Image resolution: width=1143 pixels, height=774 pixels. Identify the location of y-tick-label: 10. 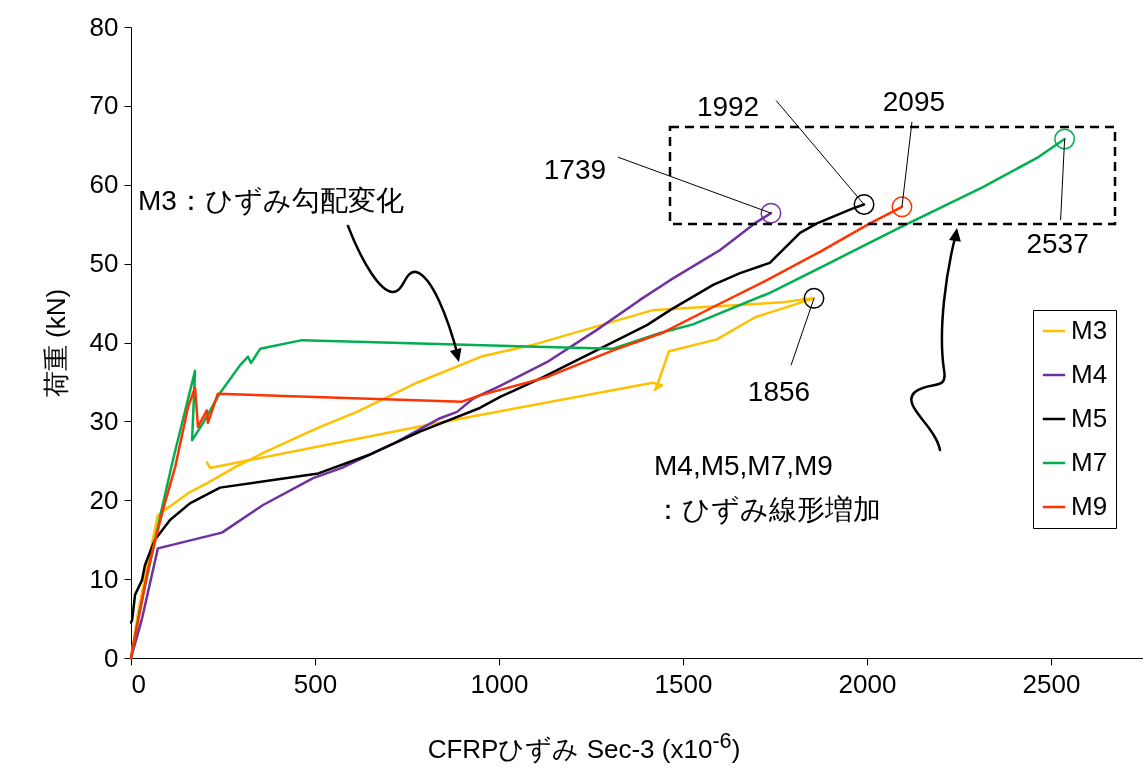
(104, 578).